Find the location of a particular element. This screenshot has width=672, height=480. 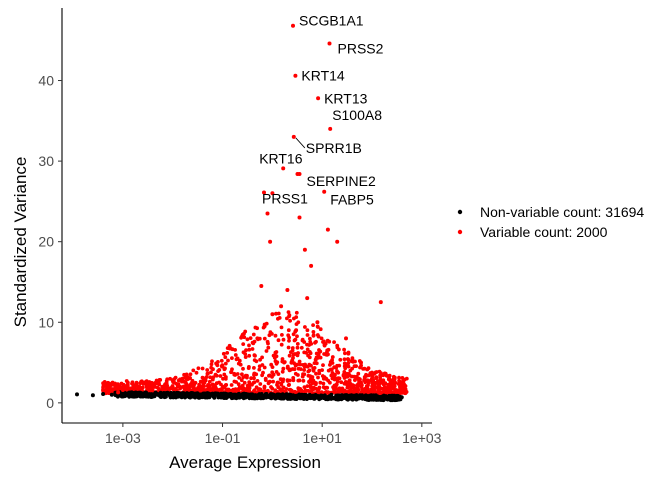

y-tick-label: 0 is located at coordinates (50, 403).